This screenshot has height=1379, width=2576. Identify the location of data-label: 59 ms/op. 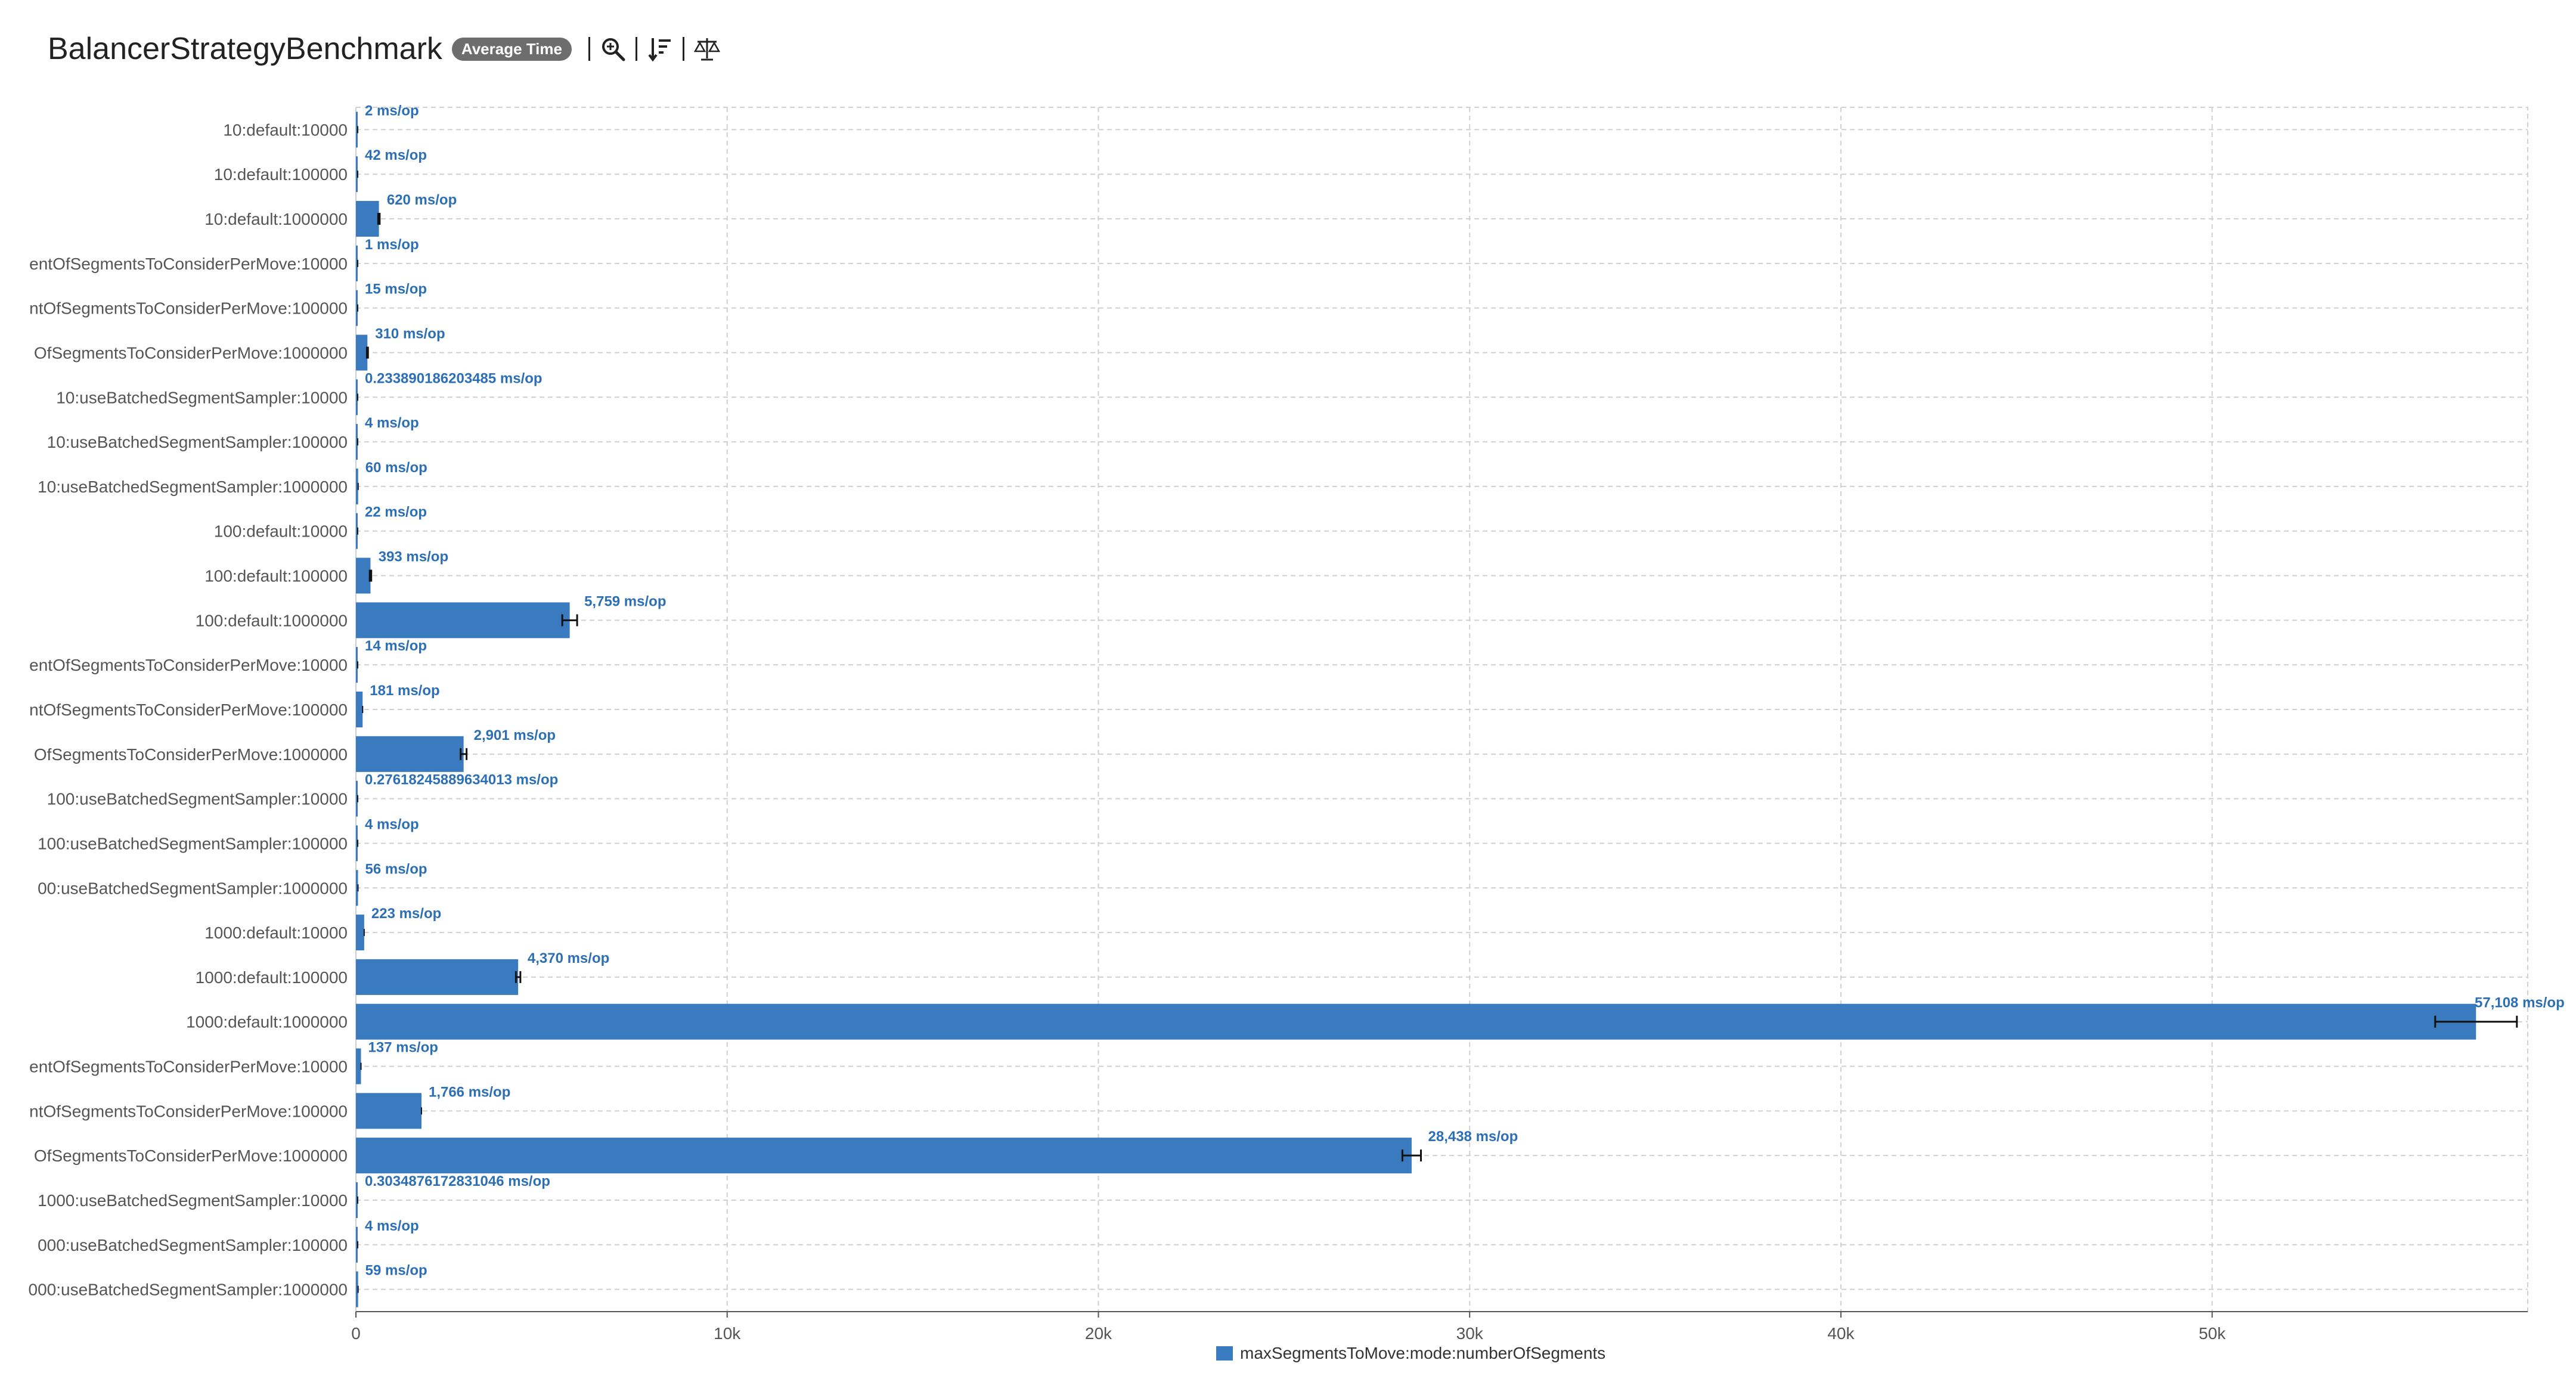
(396, 1271).